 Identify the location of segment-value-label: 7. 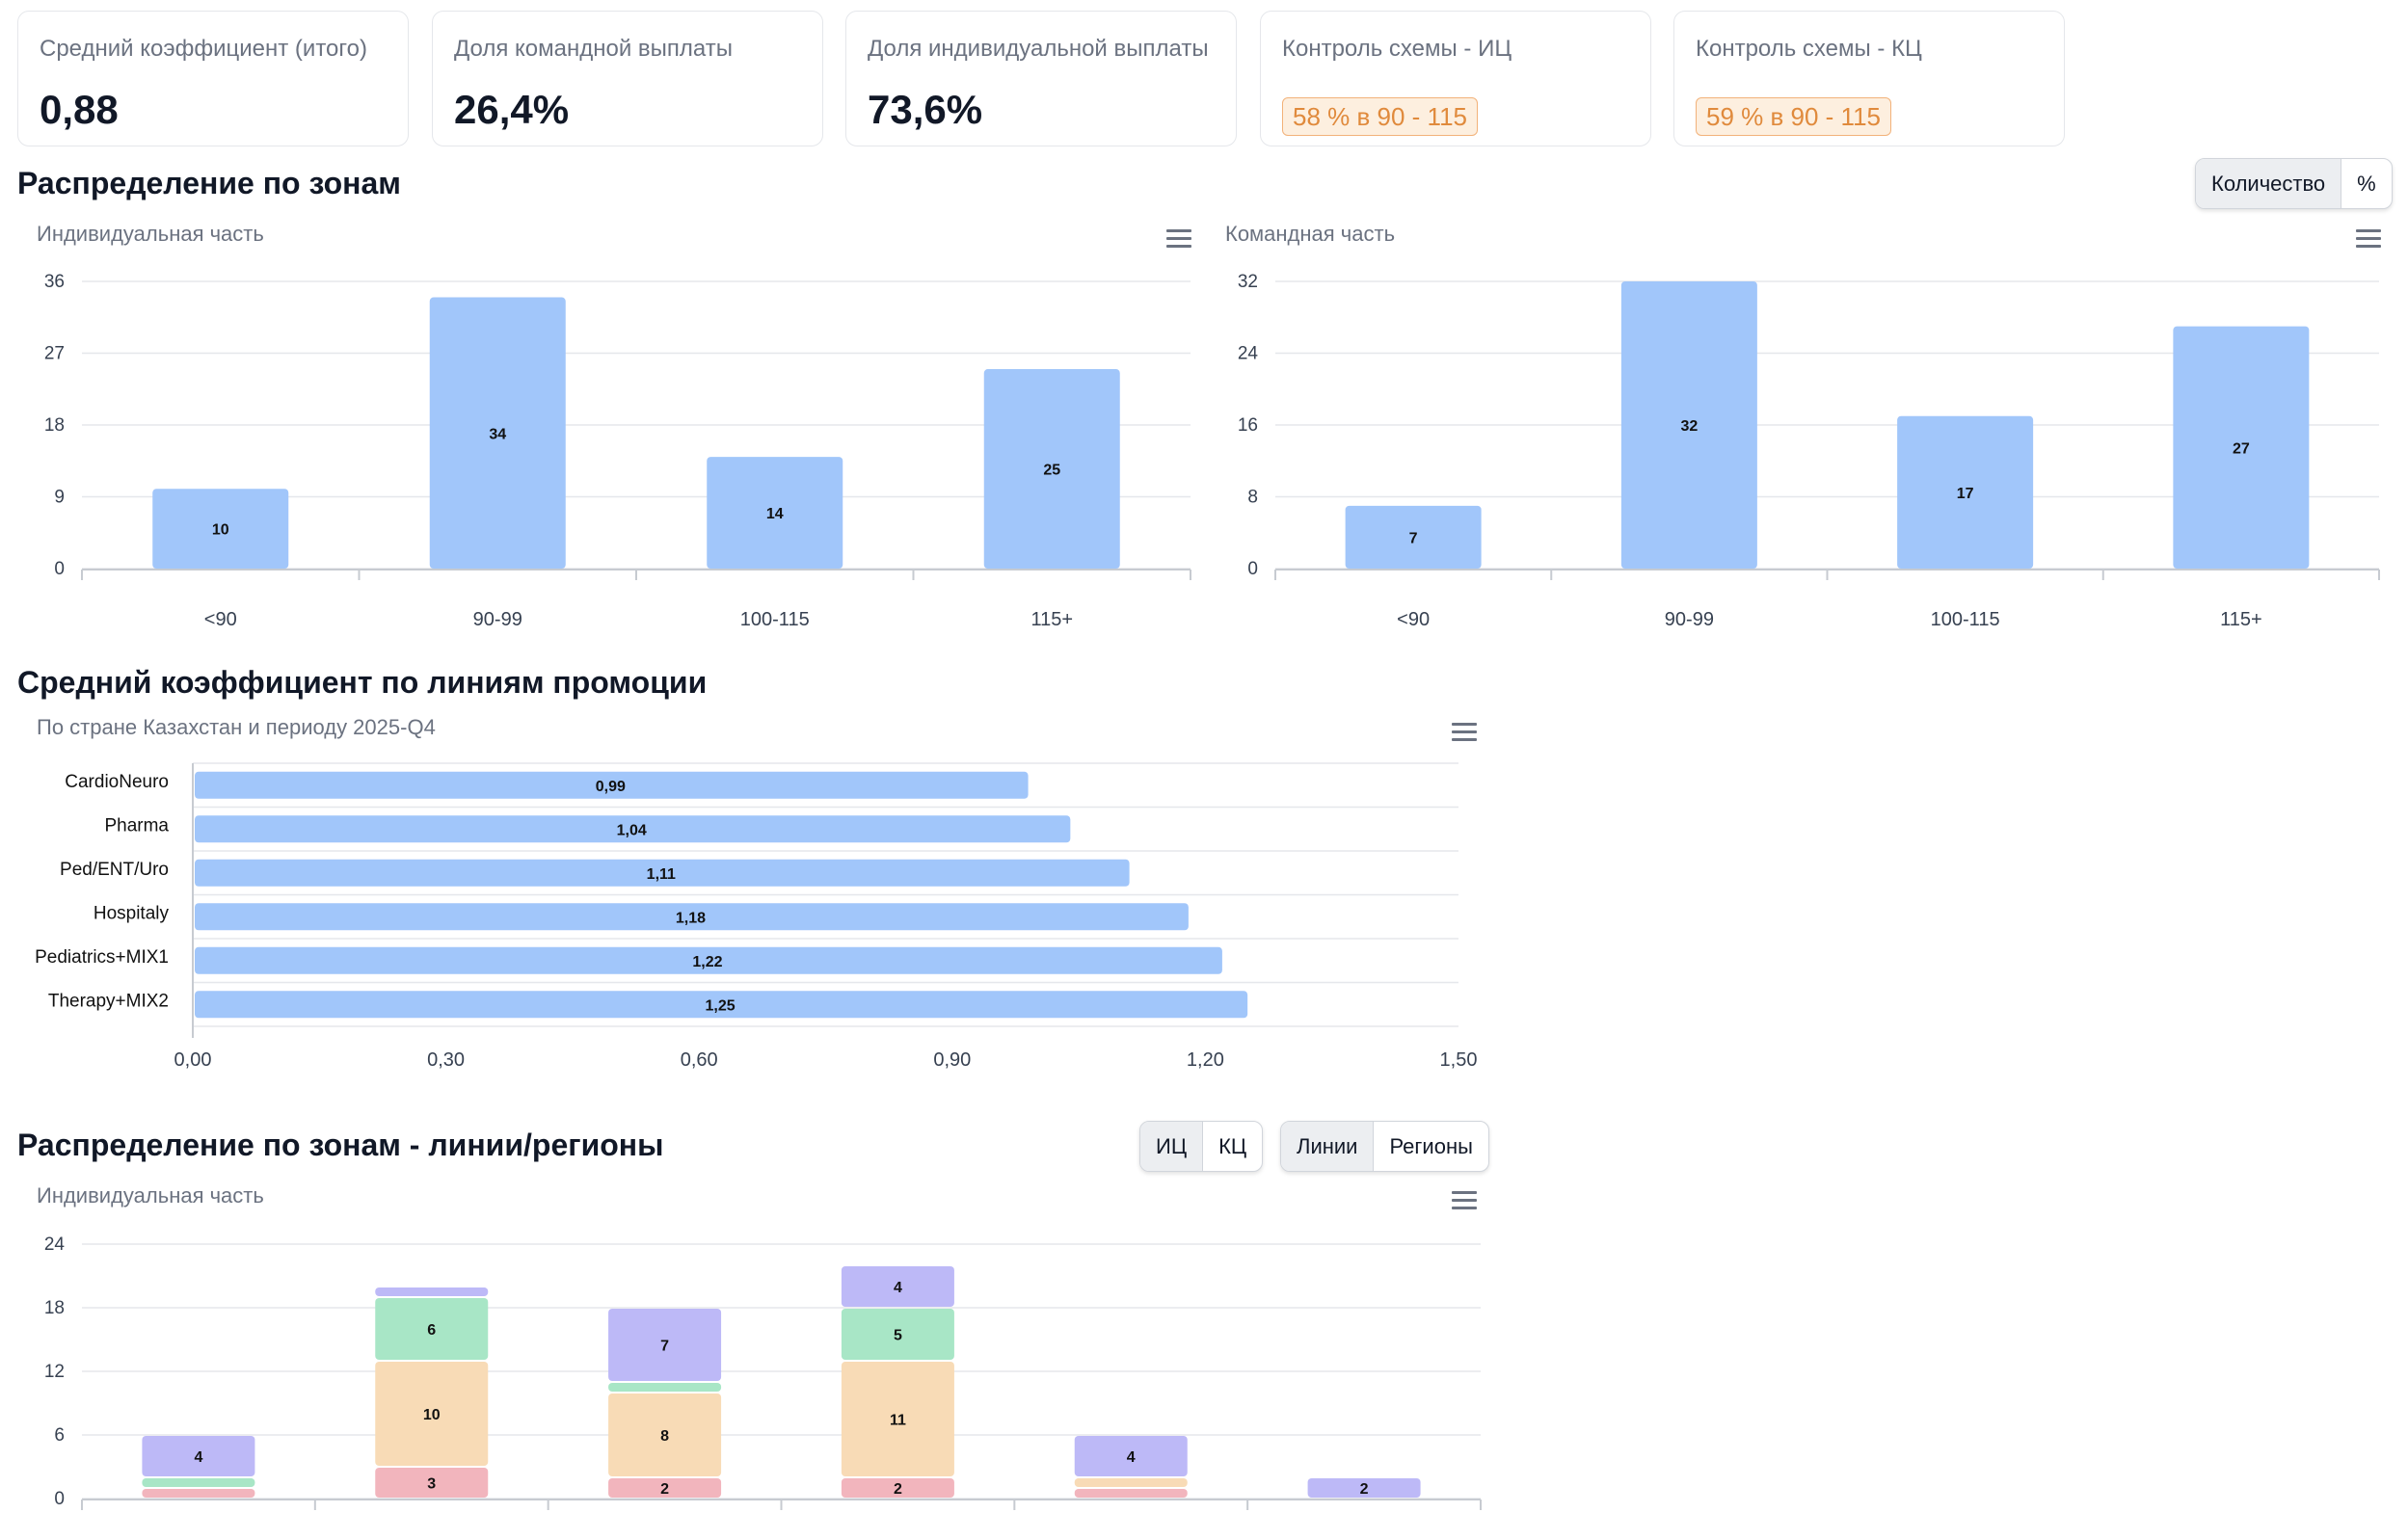
(664, 1347).